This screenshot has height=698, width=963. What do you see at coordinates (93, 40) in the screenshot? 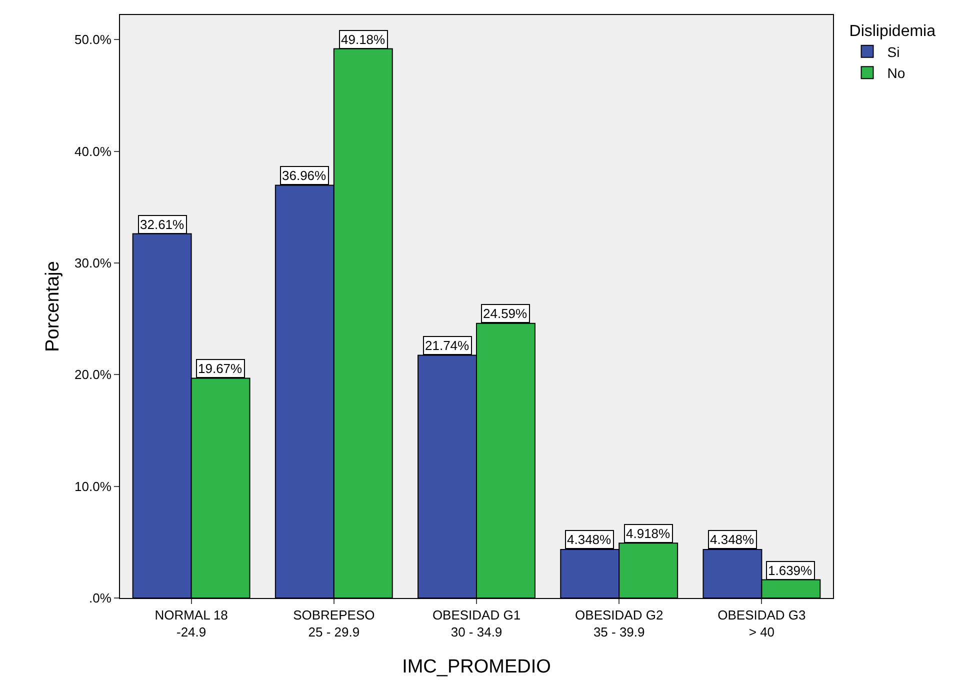
I see `y-tick-label: 50.0%` at bounding box center [93, 40].